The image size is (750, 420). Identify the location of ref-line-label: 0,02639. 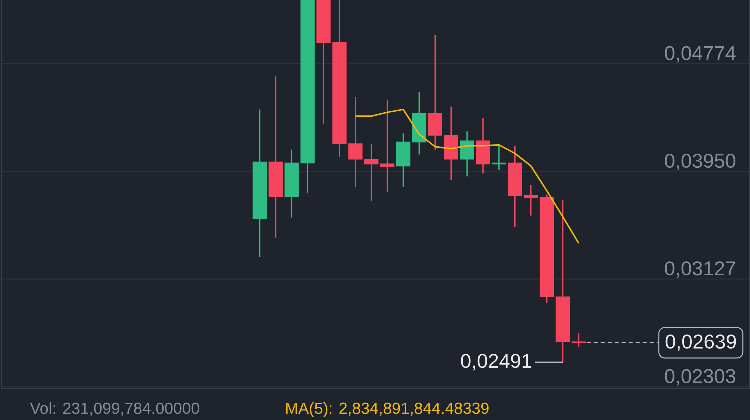
(701, 343).